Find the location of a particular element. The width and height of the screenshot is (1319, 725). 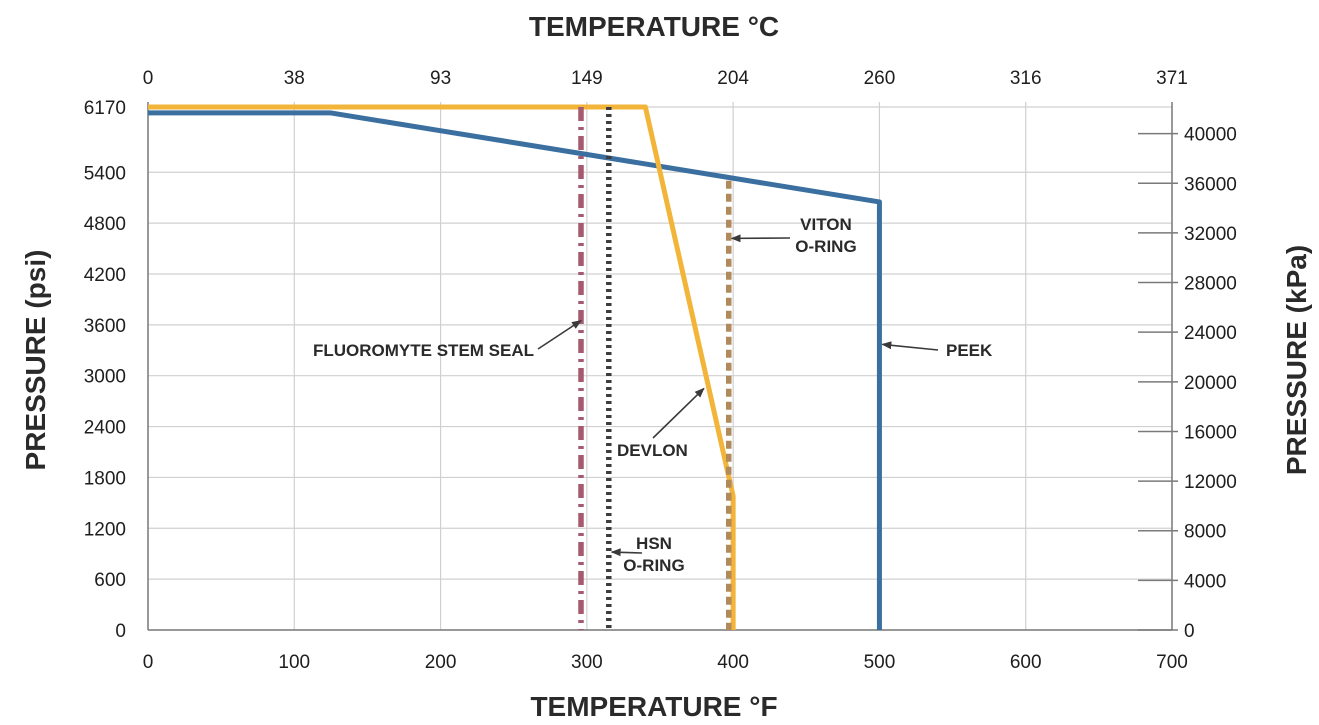

x-tick-label: 700 is located at coordinates (1172, 662).